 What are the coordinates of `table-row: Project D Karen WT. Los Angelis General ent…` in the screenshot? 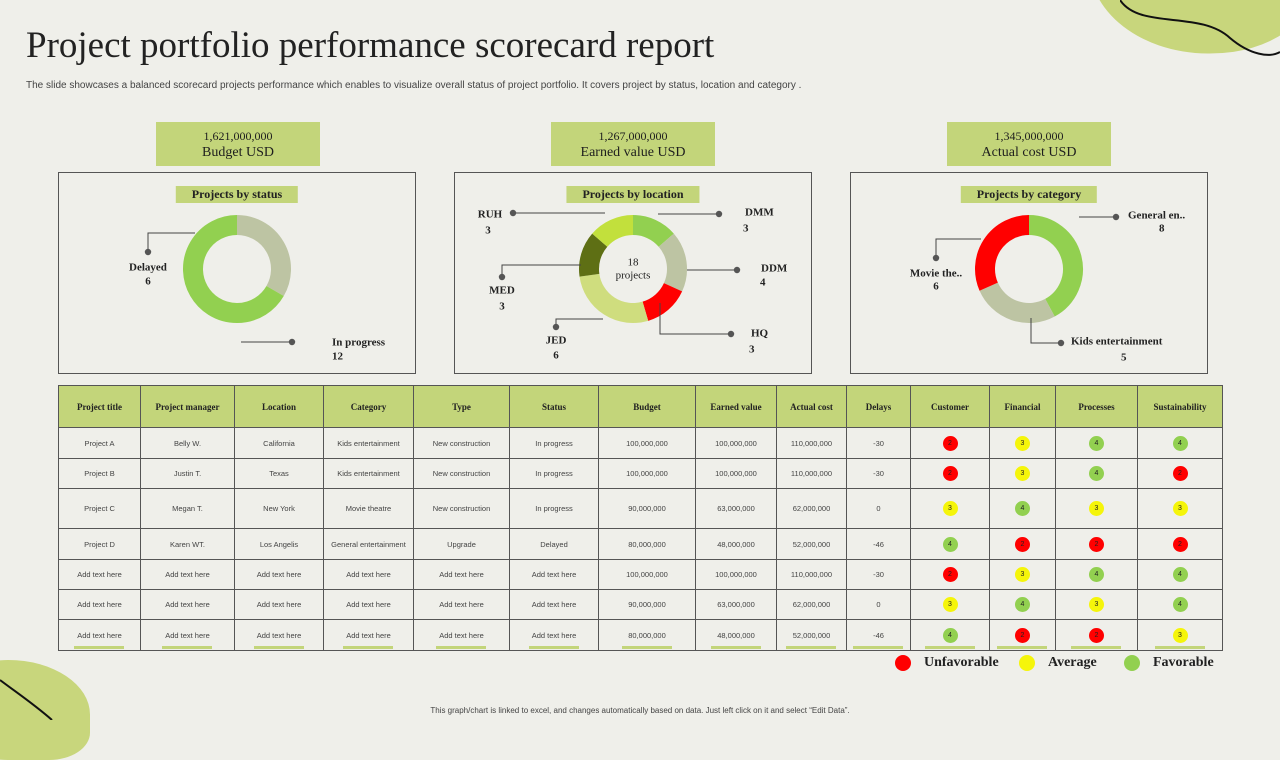 It's located at (640, 544).